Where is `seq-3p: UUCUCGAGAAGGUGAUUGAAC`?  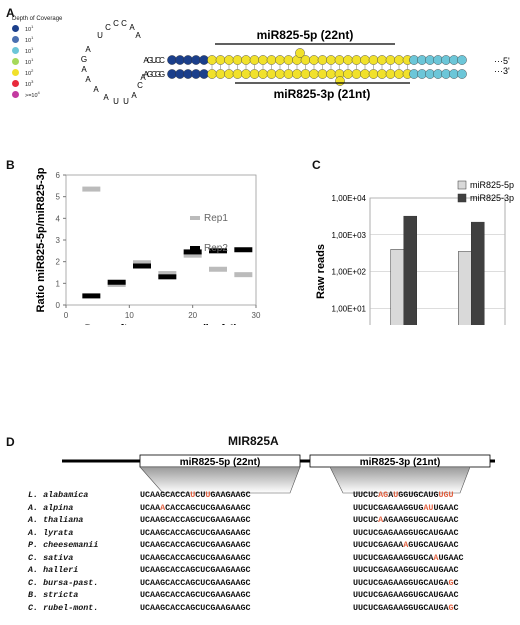 seq-3p: UUCUCGAGAAGGUGAUUGAAC is located at coordinates (406, 507).